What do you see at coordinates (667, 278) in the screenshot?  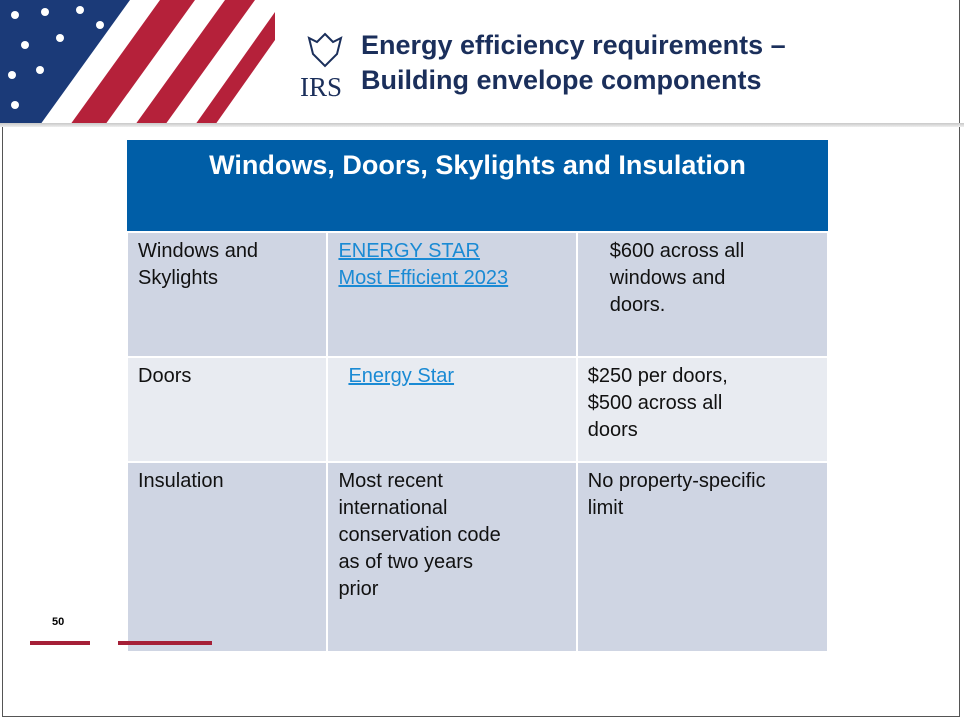 I see `cell-line: windows and` at bounding box center [667, 278].